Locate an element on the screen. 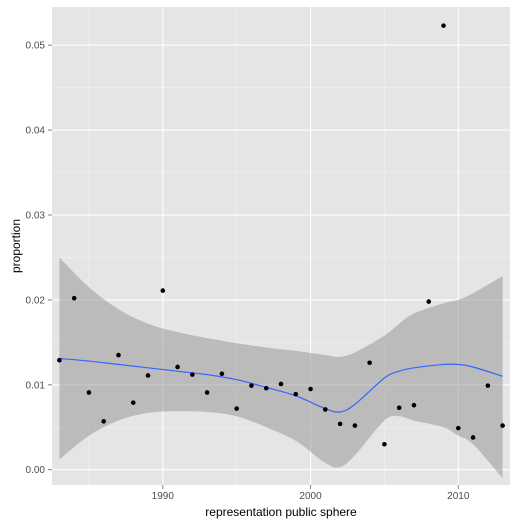 Image resolution: width=525 pixels, height=525 pixels. y-axis-title: proportion is located at coordinates (16, 246).